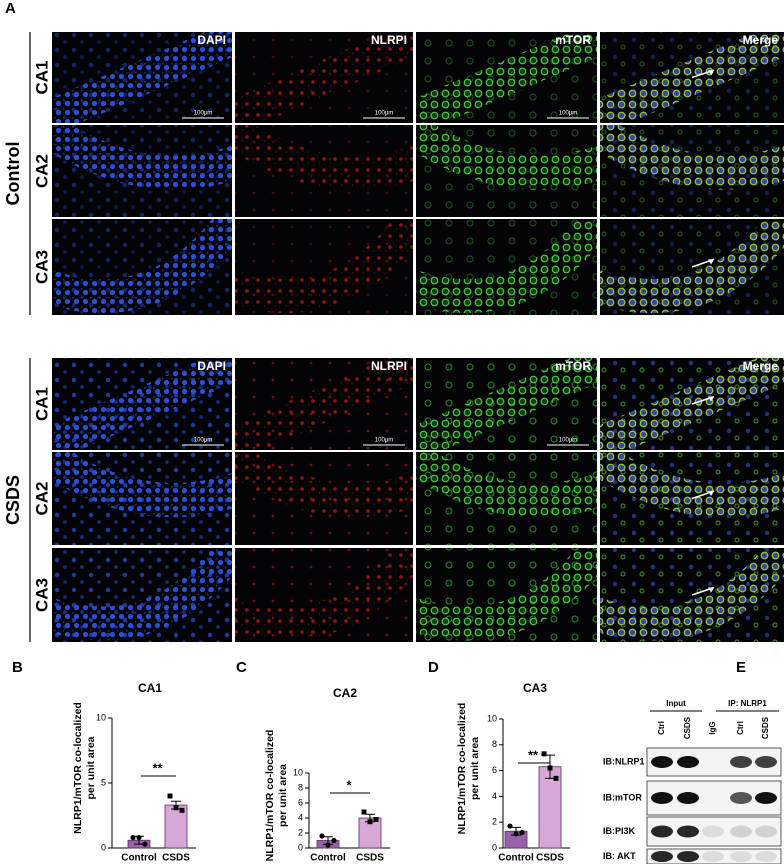 This screenshot has width=784, height=864. I want to click on group-label: CSDS, so click(13, 500).